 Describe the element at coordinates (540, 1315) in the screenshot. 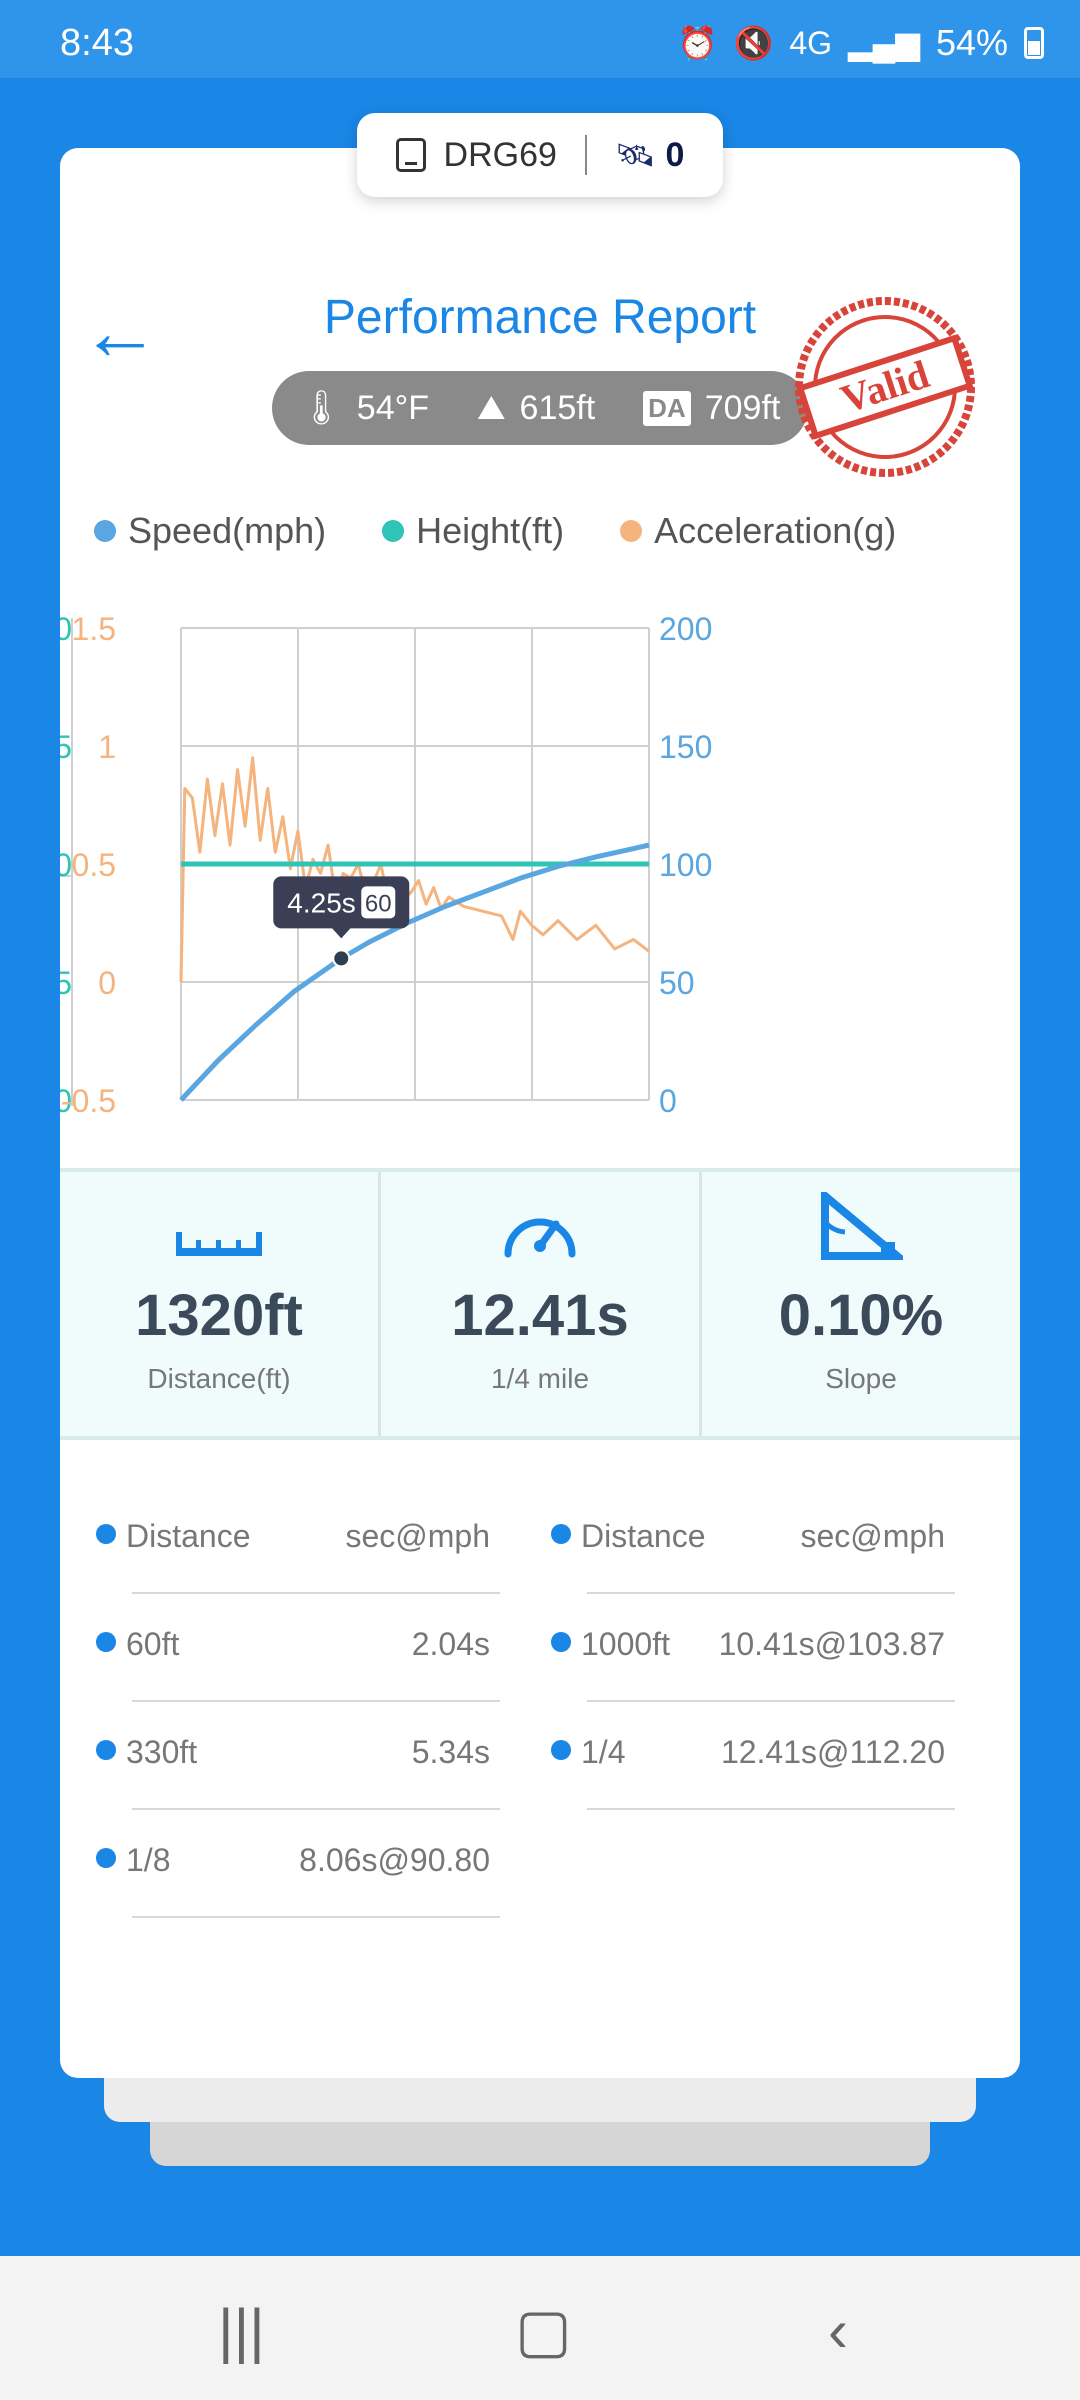

I see `stat-value: 12.41s` at that location.